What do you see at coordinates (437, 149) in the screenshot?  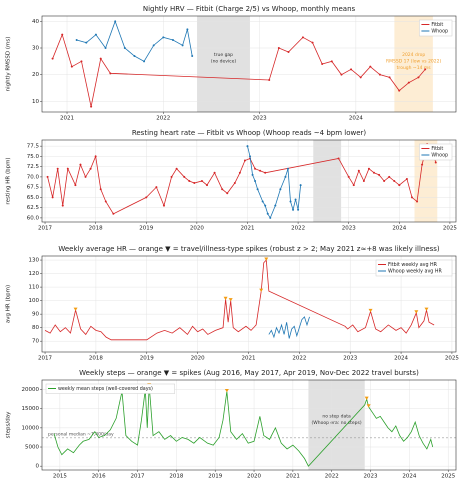 I see `legend-label: Fitbit` at bounding box center [437, 149].